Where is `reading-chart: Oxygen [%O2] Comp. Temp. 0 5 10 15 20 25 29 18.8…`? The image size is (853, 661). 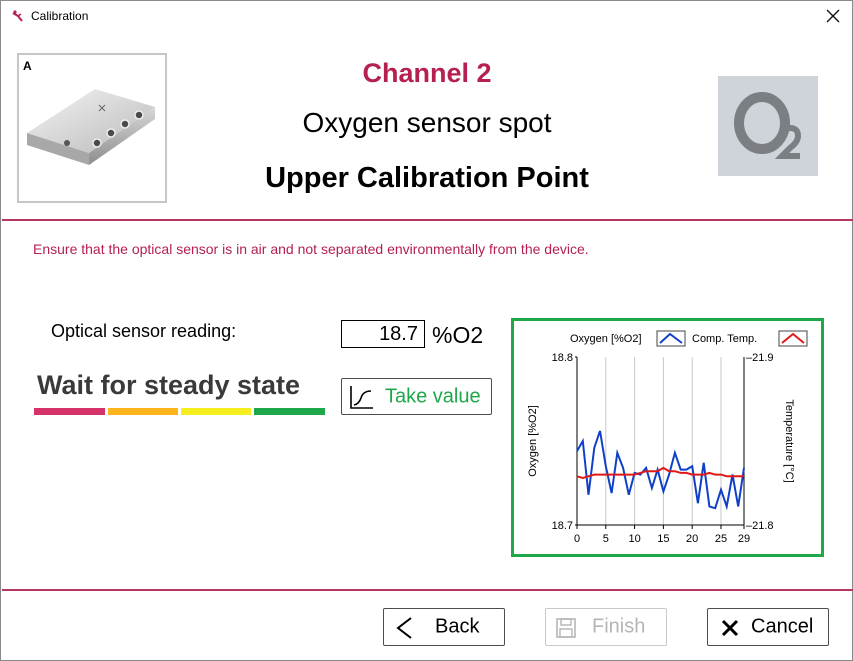 reading-chart: Oxygen [%O2] Comp. Temp. 0 5 10 15 20 25 29 18.8… is located at coordinates (667, 437).